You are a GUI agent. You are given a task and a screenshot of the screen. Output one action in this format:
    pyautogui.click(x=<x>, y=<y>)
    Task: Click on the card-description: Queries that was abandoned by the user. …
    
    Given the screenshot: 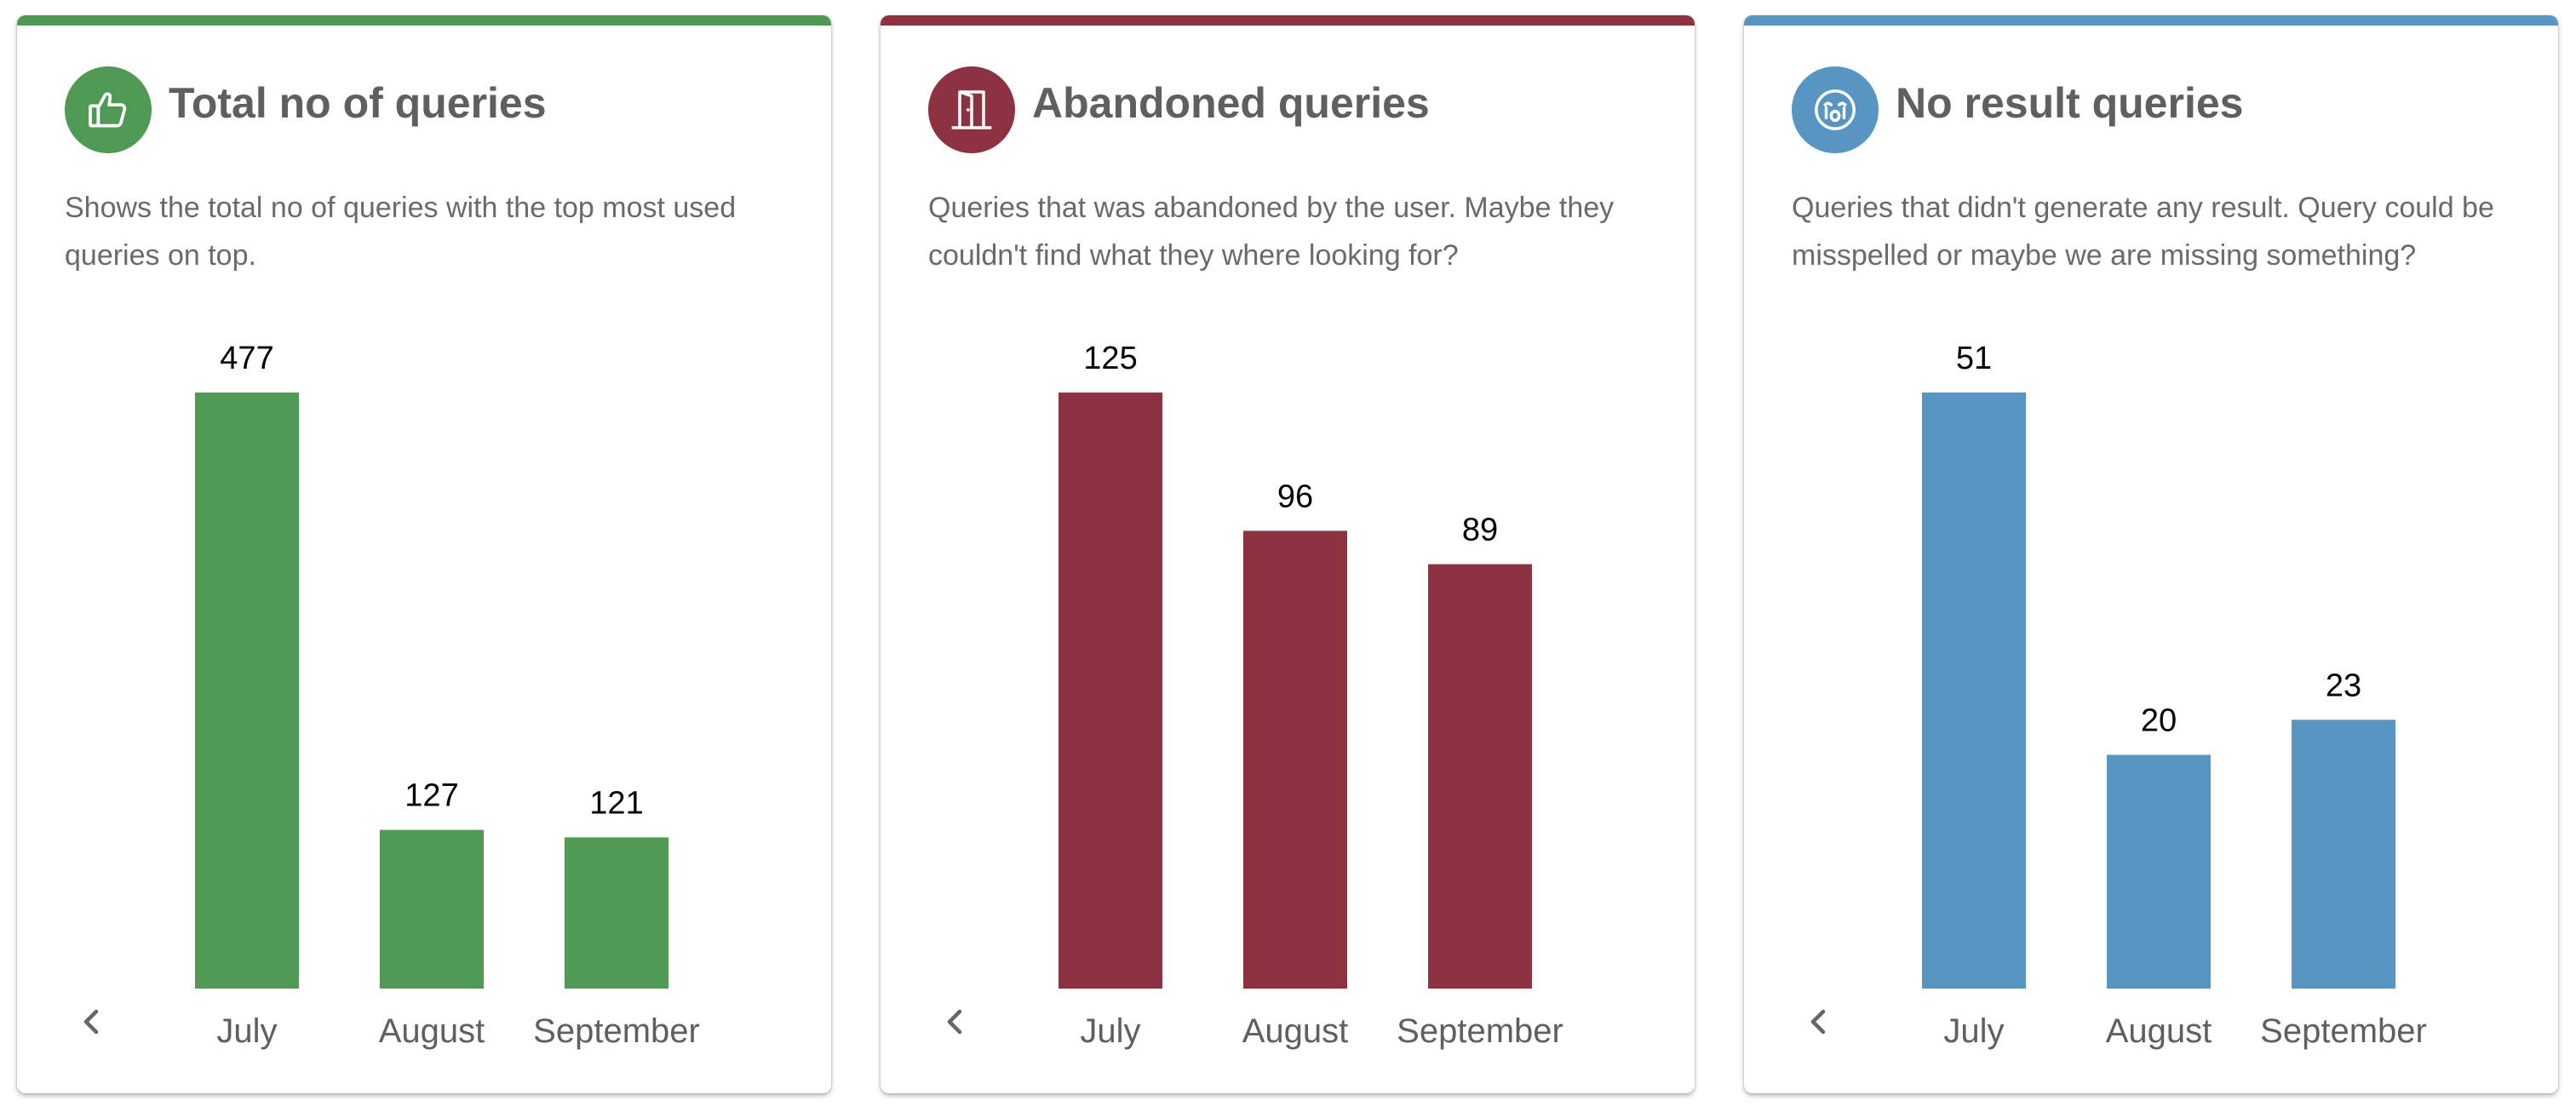 What is the action you would take?
    pyautogui.click(x=1271, y=232)
    